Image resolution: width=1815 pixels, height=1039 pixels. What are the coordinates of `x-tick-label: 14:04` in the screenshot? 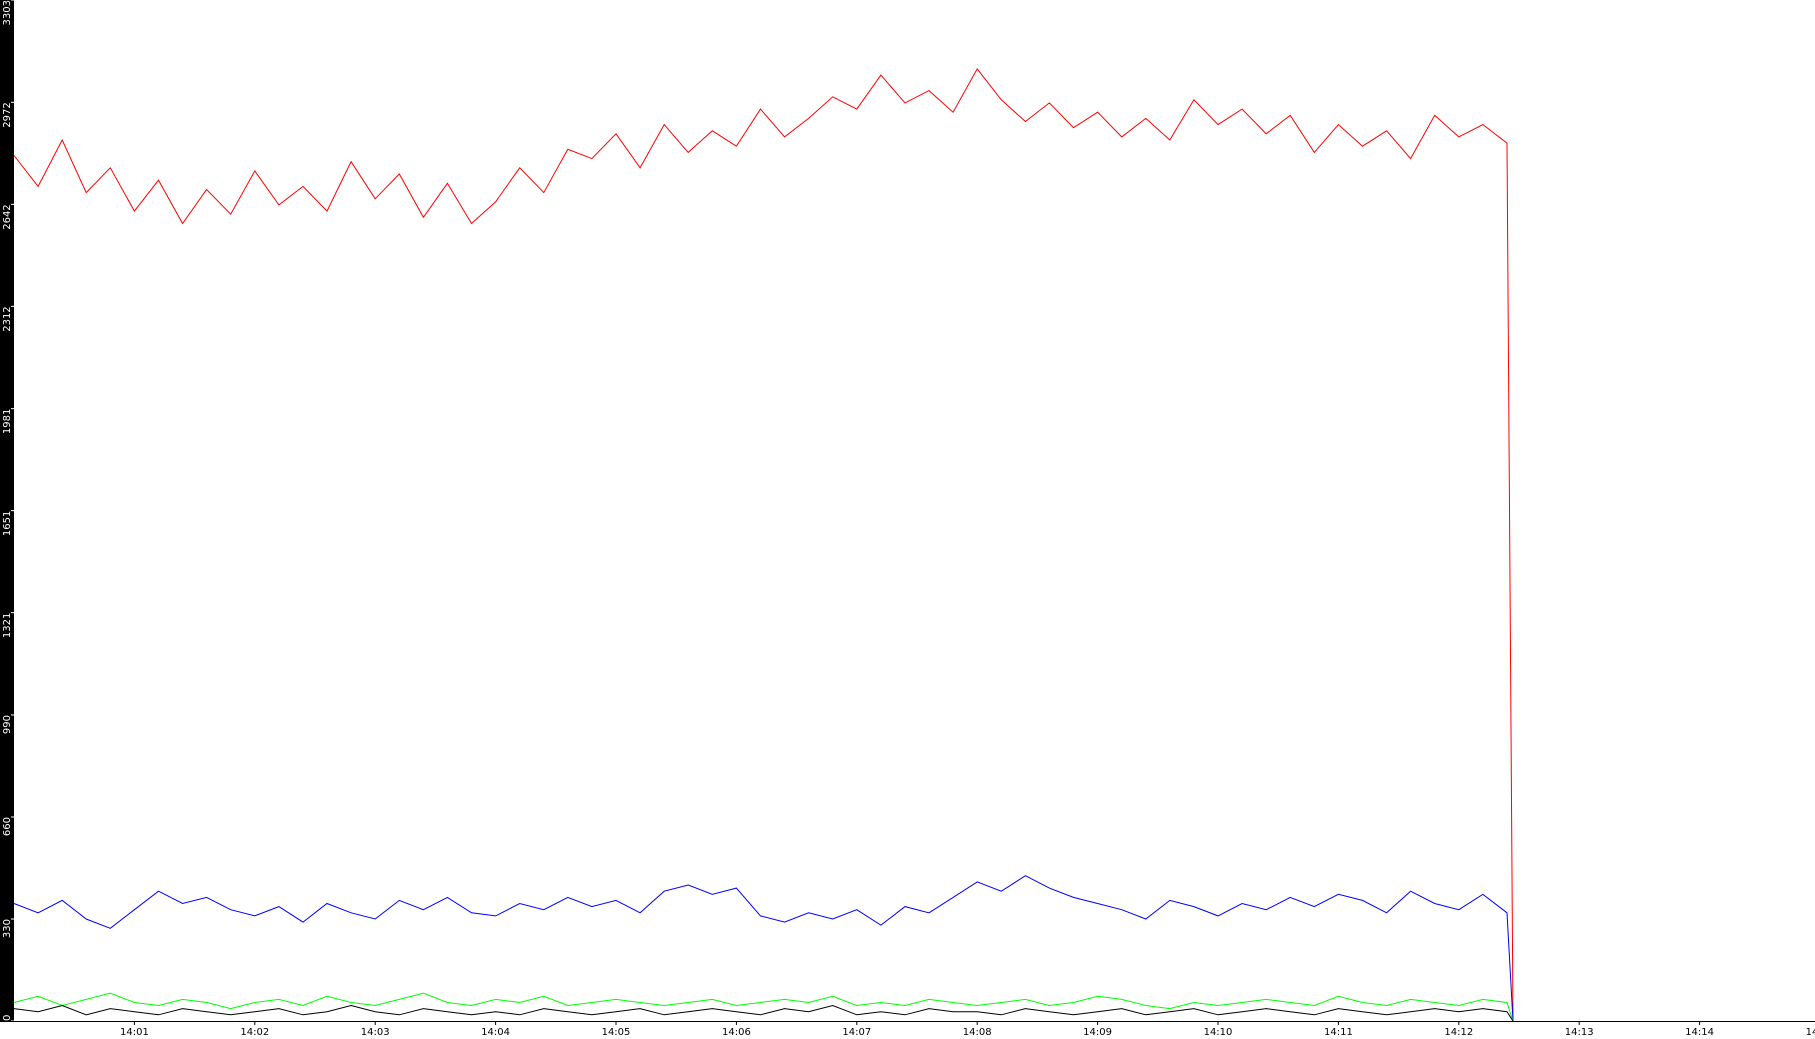 It's located at (495, 1032).